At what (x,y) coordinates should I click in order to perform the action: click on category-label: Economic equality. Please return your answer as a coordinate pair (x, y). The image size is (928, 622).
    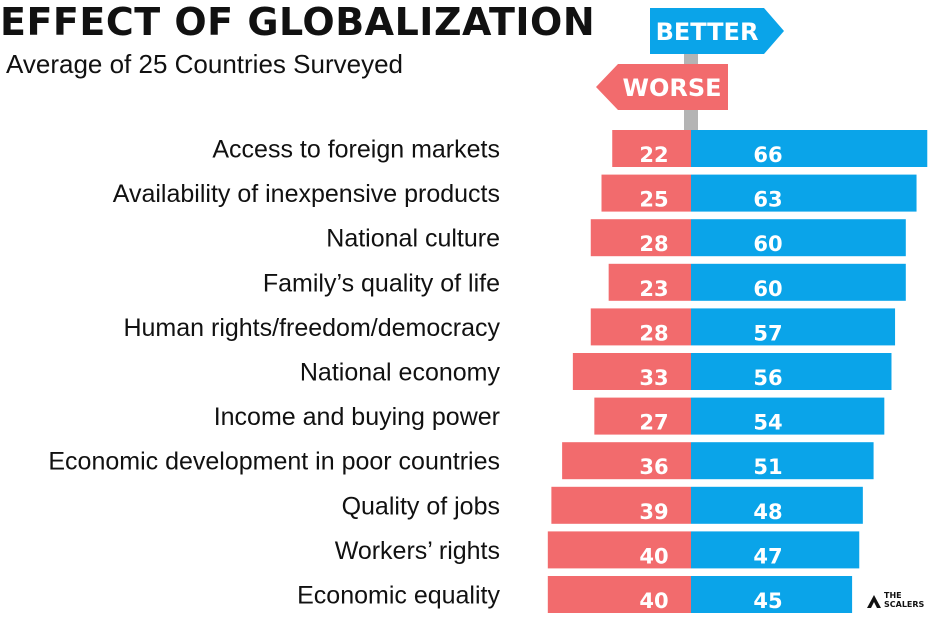
    Looking at the image, I should click on (398, 596).